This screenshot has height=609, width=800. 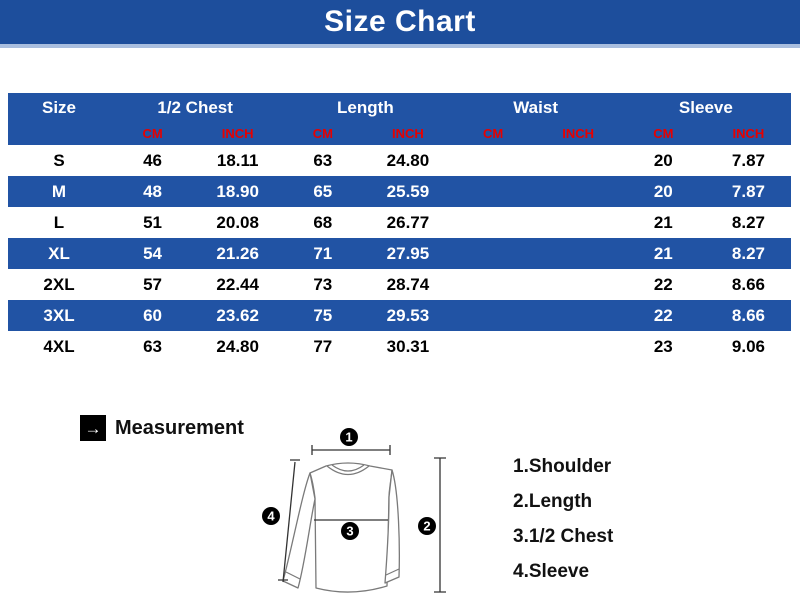 I want to click on size-cell: 4XL, so click(x=59, y=346).